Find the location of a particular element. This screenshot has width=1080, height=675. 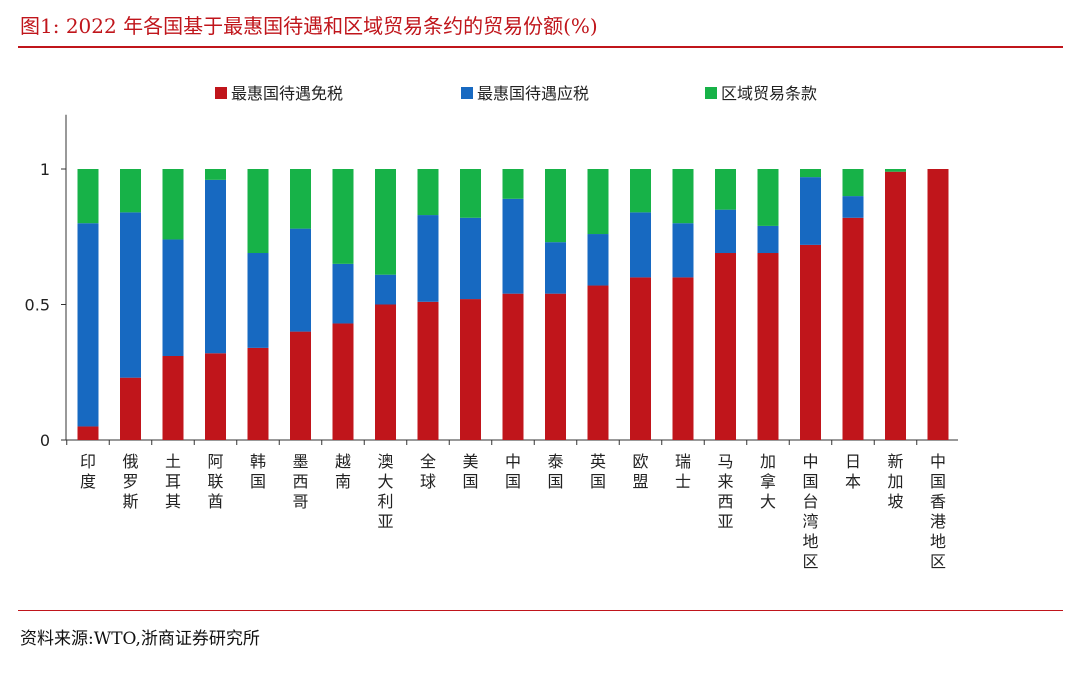

category-label: 泰国 is located at coordinates (555, 471).